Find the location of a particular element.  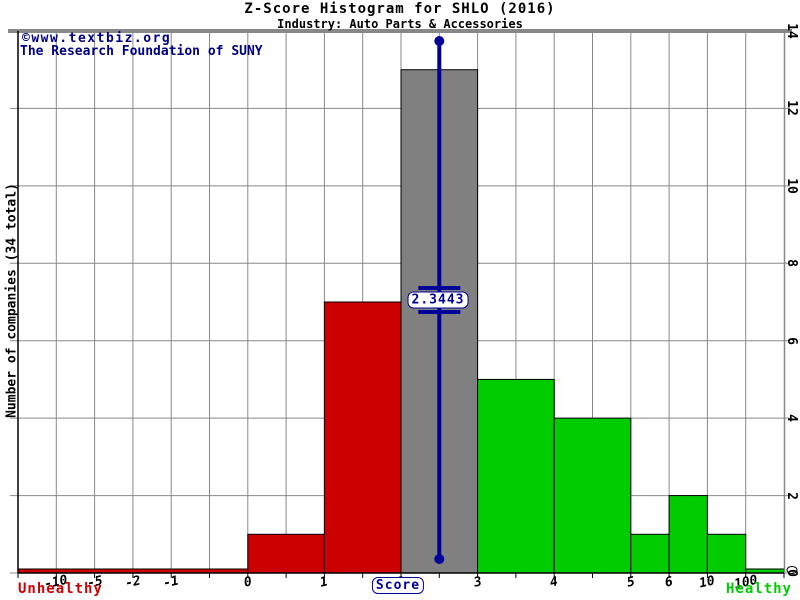

watermark-org: The Research Foundation of SUNY is located at coordinates (141, 51).